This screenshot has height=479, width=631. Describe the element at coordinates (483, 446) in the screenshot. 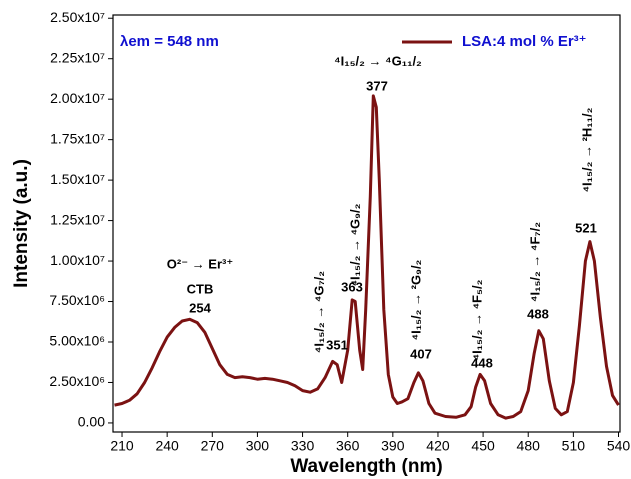

I see `x-tick-label: 450` at that location.